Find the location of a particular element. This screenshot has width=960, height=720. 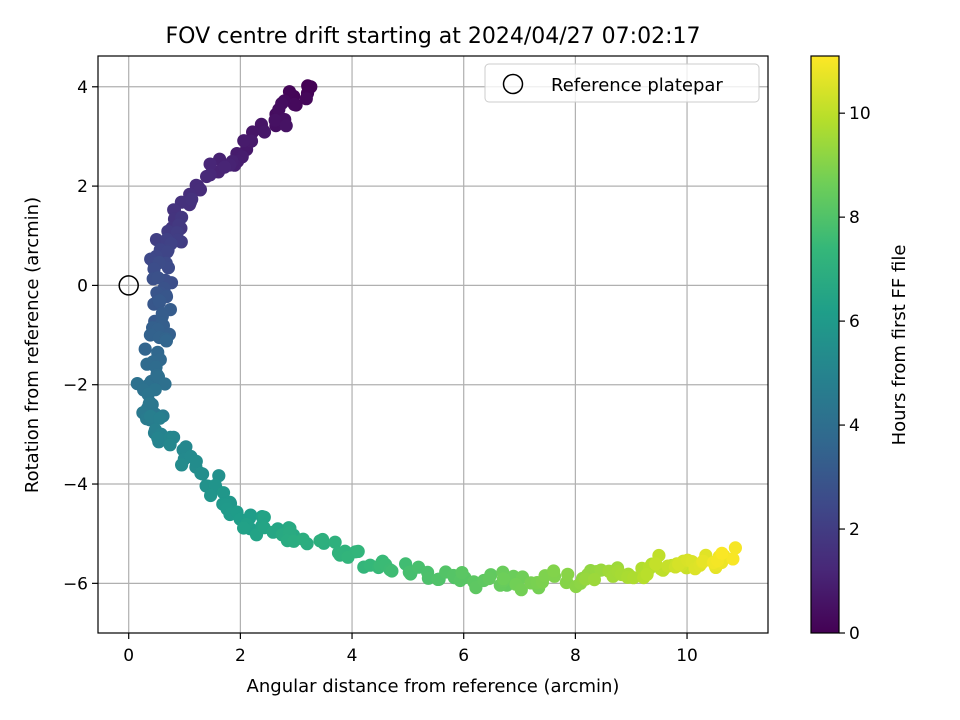

colorbar: 0 2 4 6 8 10 is located at coordinates (840, 349).